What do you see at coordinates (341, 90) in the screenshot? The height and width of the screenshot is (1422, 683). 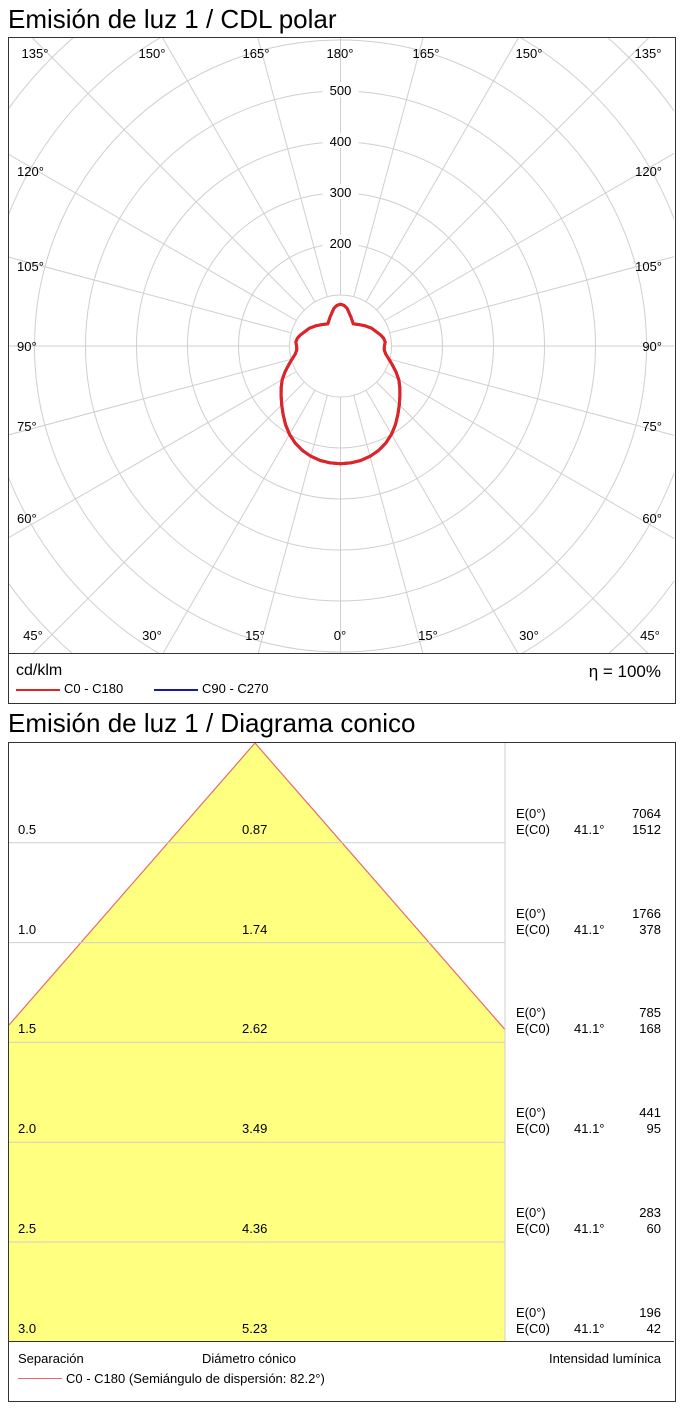 I see `radial-tick-label: 500` at bounding box center [341, 90].